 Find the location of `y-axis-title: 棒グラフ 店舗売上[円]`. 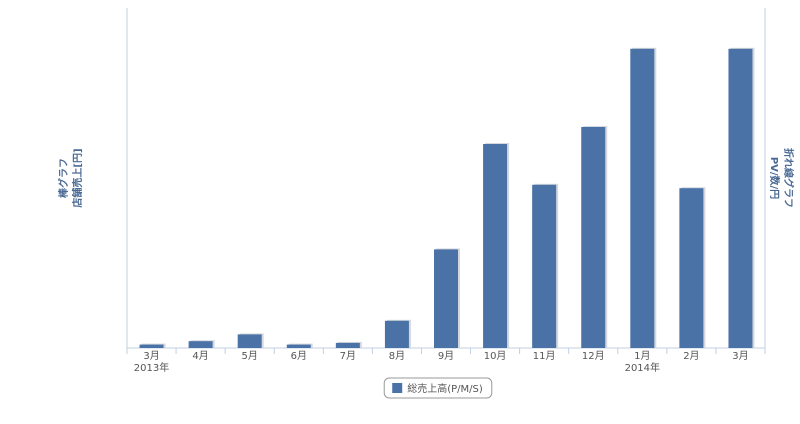

y-axis-title: 棒グラフ 店舗売上[円] is located at coordinates (70, 177).